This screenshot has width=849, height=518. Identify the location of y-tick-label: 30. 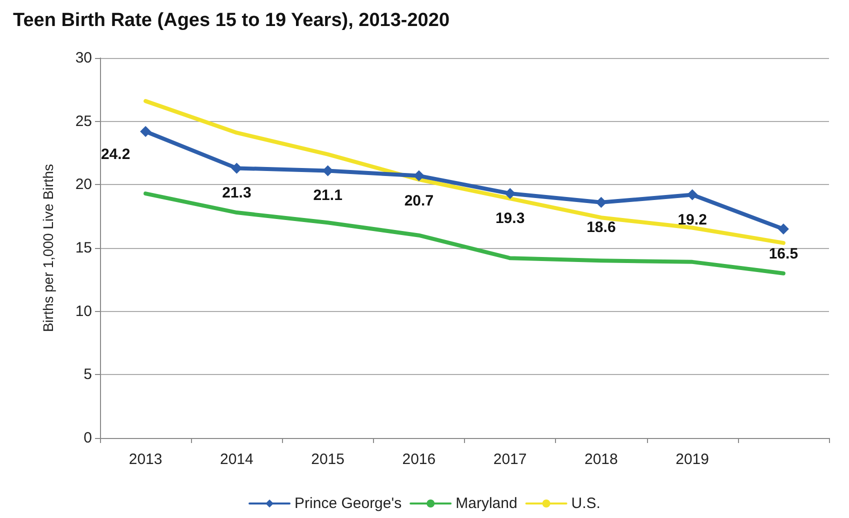
(83, 58).